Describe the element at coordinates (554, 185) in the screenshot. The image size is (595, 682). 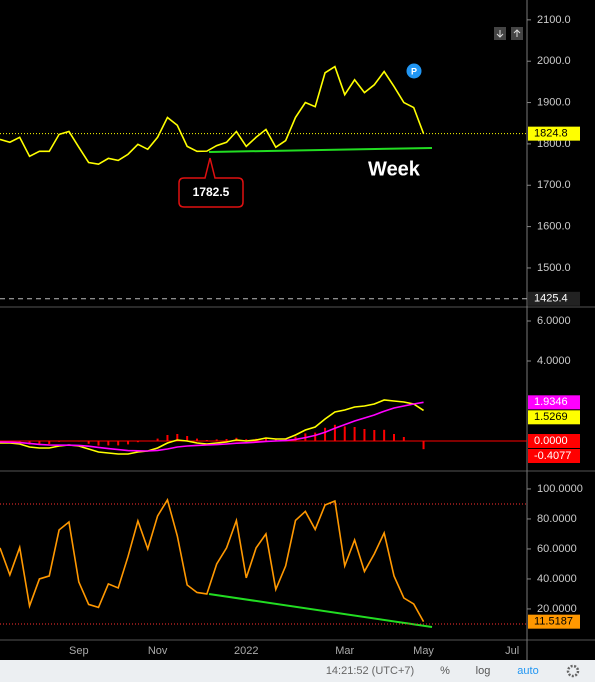
I see `y-tick-label: 1700.0` at that location.